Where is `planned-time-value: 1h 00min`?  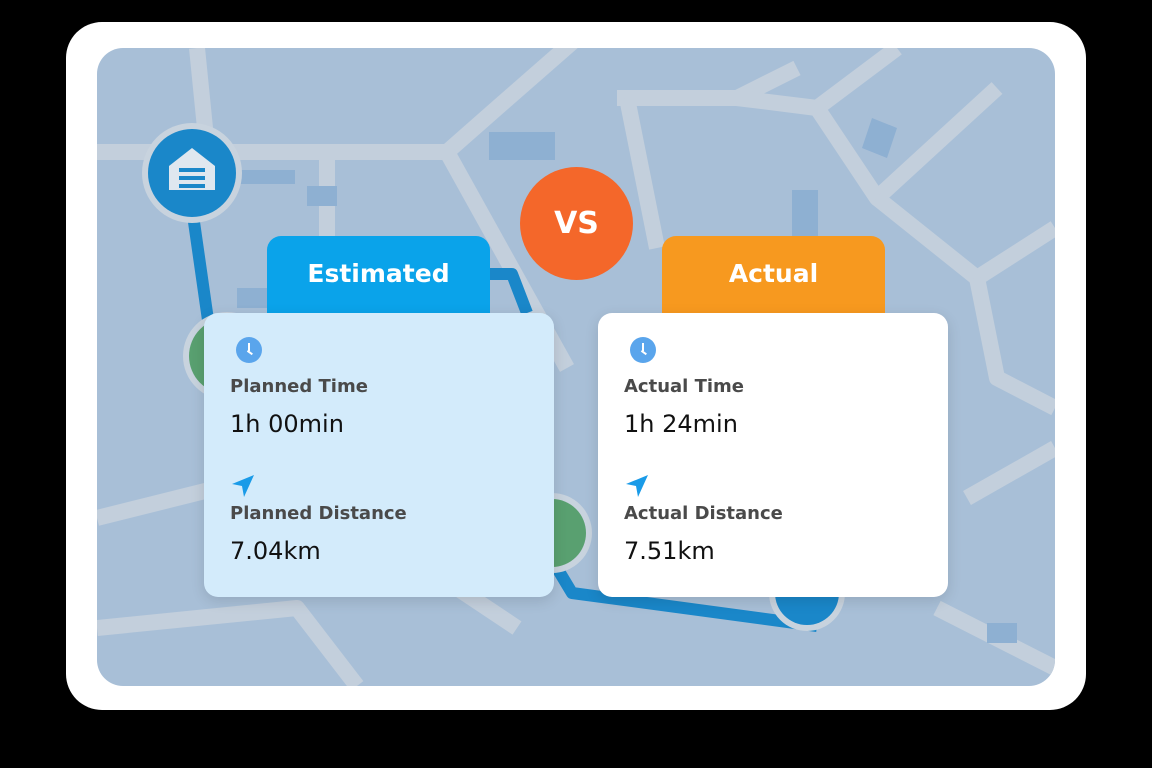 planned-time-value: 1h 00min is located at coordinates (287, 424).